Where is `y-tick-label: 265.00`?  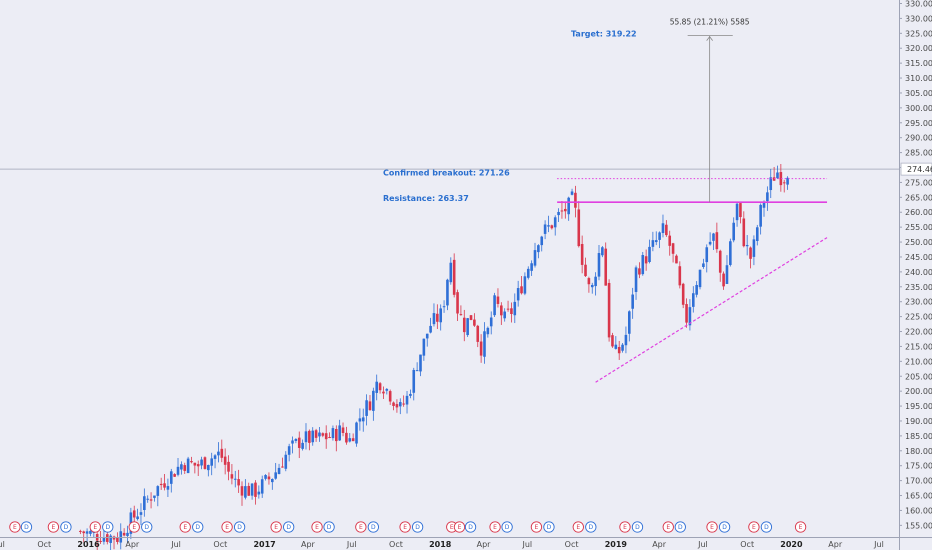 y-tick-label: 265.00 is located at coordinates (918, 197).